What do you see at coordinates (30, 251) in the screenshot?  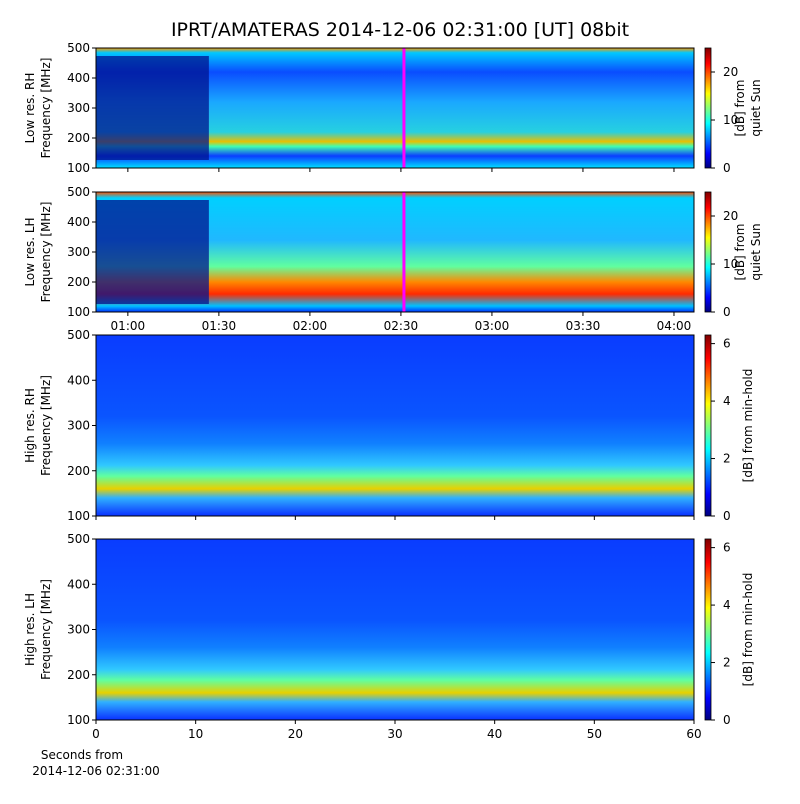 I see `y-axis-label: Low res. LH` at bounding box center [30, 251].